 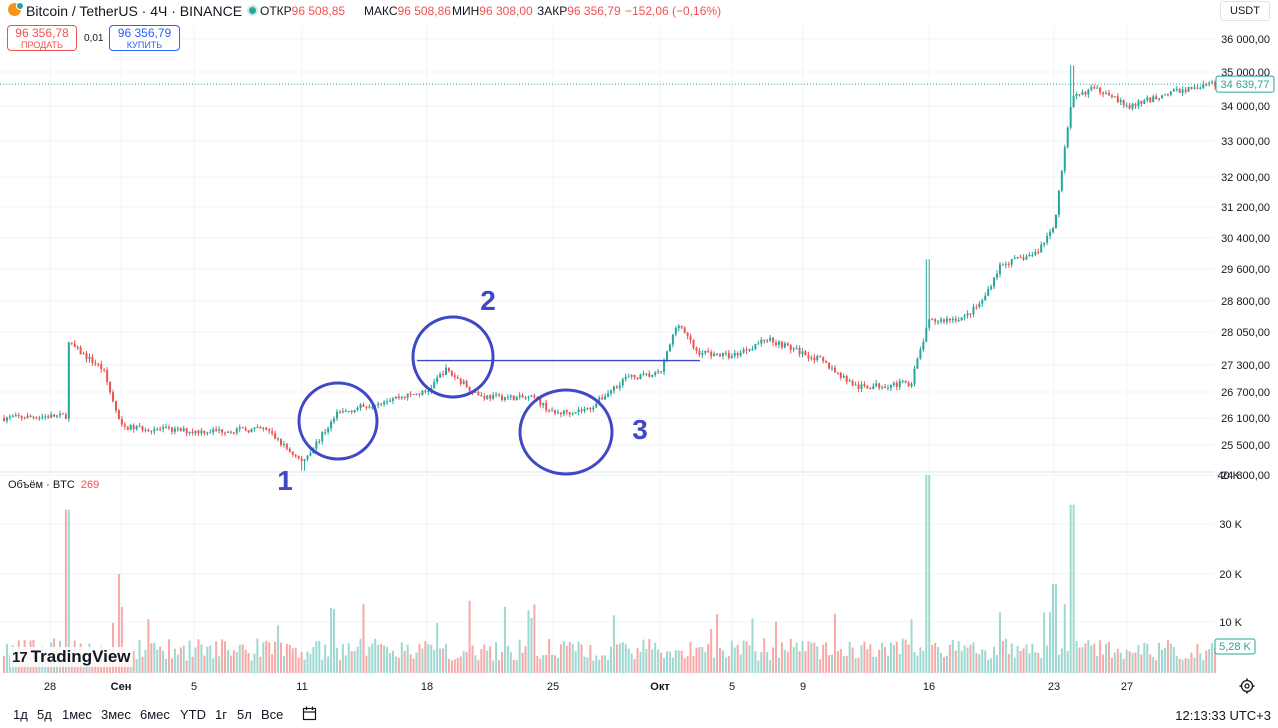 What do you see at coordinates (1235, 647) in the screenshot?
I see `last-volume-label: 5,28 K` at bounding box center [1235, 647].